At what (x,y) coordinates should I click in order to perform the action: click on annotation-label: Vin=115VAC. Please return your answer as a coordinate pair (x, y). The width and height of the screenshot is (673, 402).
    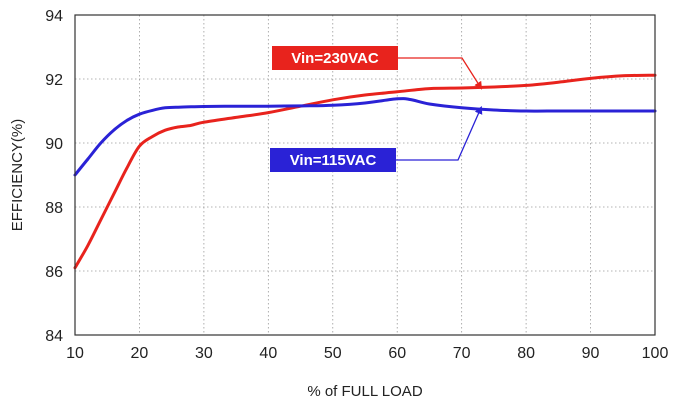
    Looking at the image, I should click on (333, 160).